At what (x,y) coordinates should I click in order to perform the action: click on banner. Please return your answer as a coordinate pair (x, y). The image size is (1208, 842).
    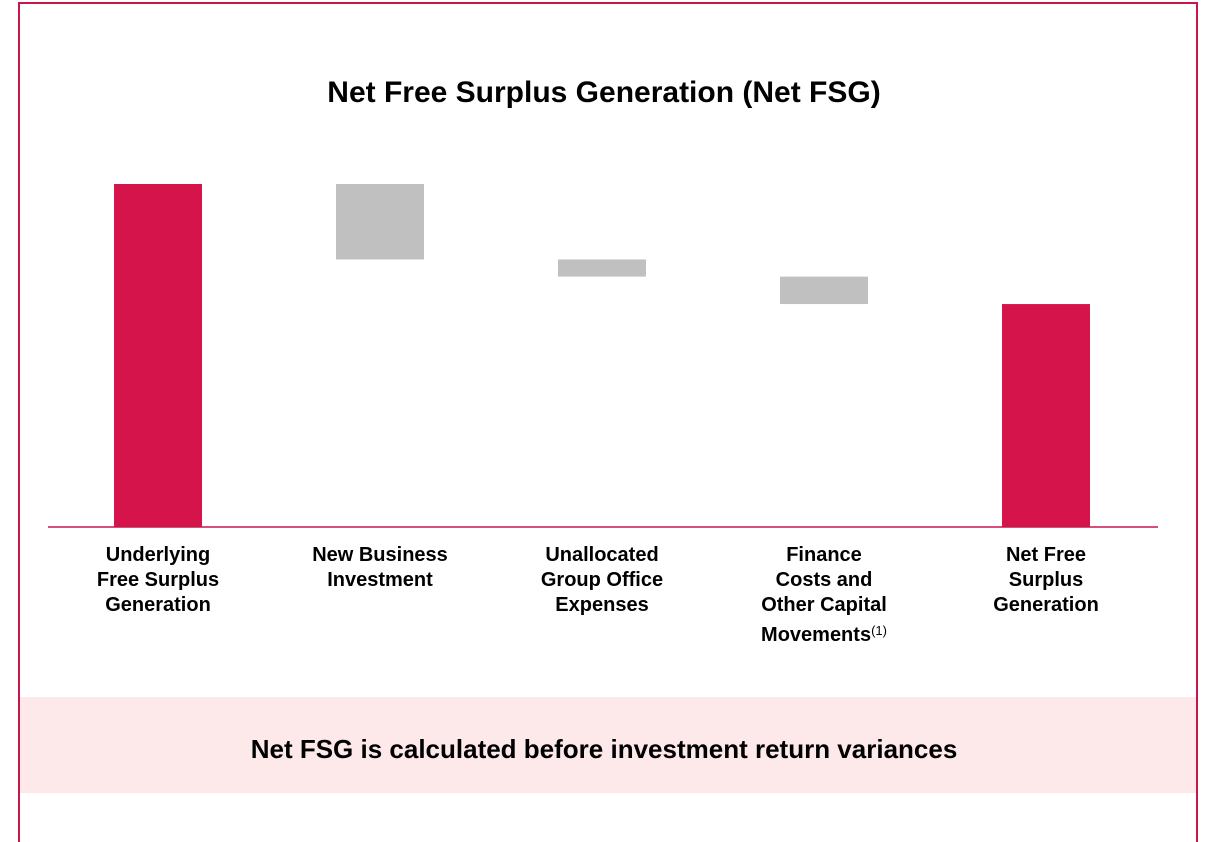
    Looking at the image, I should click on (608, 745).